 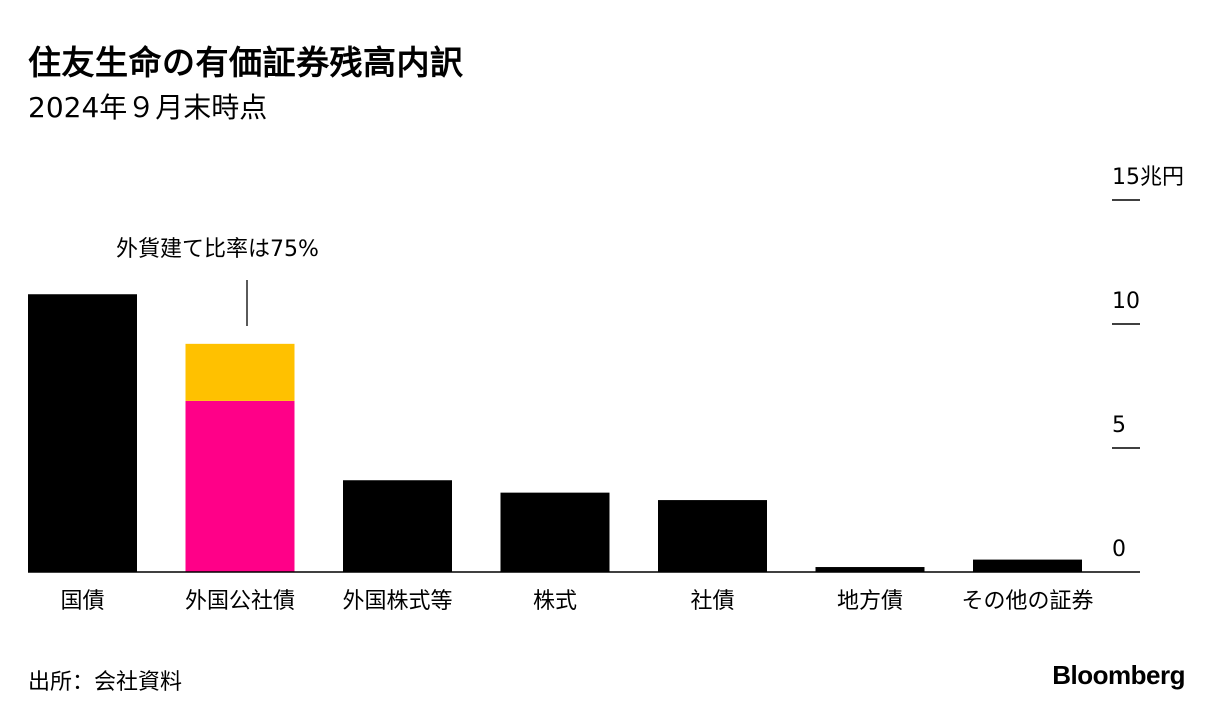 What do you see at coordinates (217, 281) in the screenshot?
I see `annotation-group: 外貨建て比率は75%` at bounding box center [217, 281].